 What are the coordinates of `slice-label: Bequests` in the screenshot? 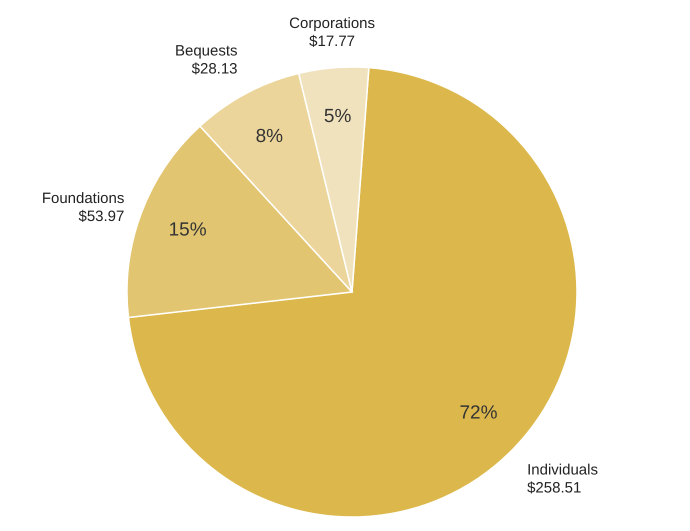 It's located at (206, 51).